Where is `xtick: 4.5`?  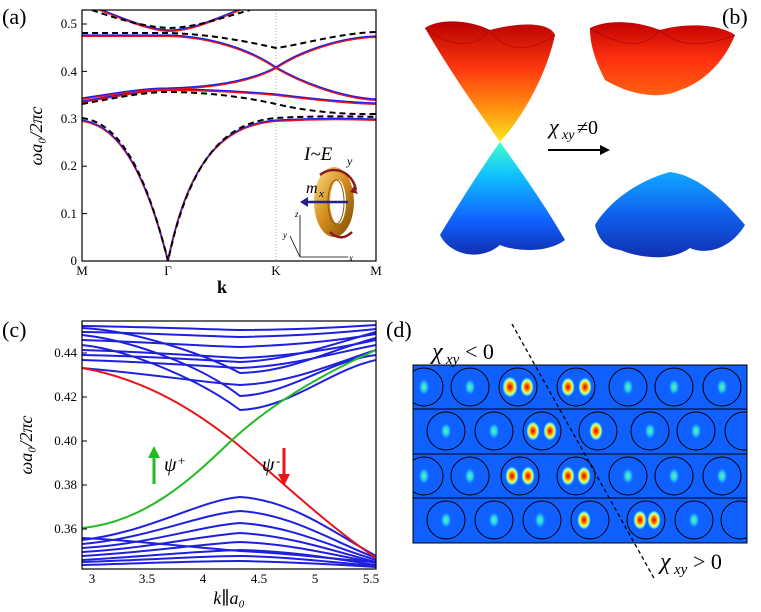
xtick: 4.5 is located at coordinates (259, 578).